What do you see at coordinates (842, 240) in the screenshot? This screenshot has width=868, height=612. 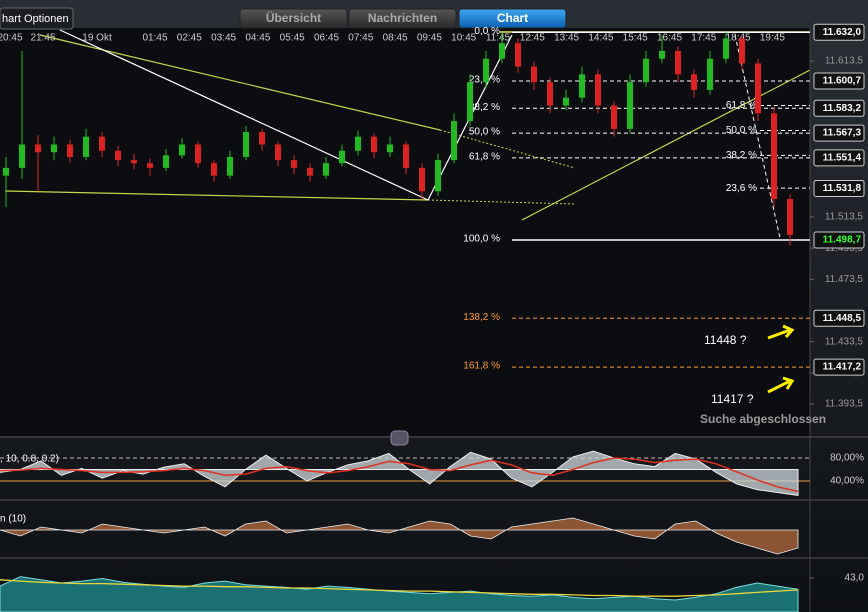 I see `price-box-label: 11.498,7` at bounding box center [842, 240].